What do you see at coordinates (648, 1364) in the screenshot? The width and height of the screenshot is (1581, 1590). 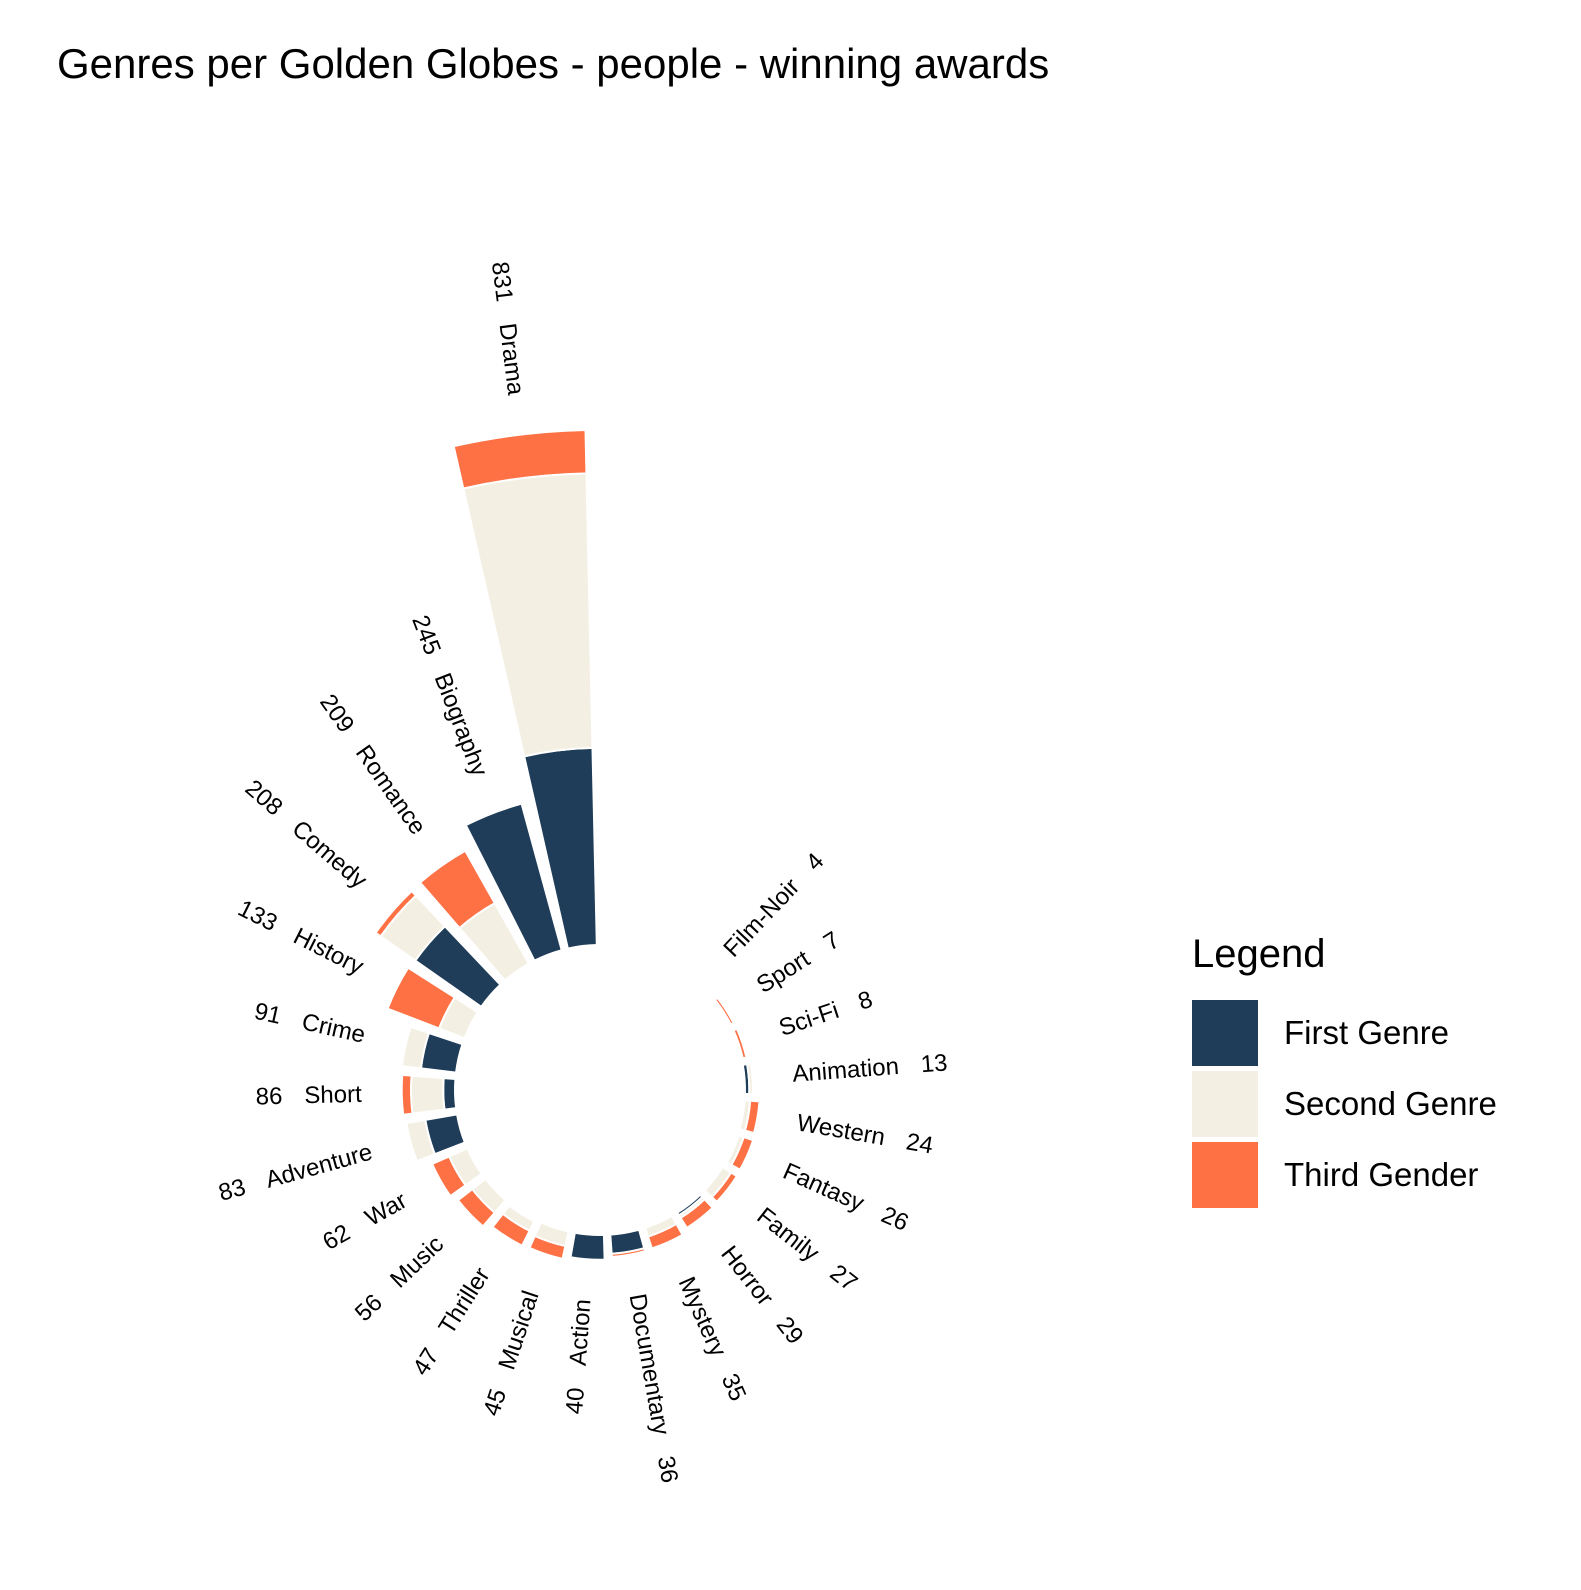 I see `label-name-documentary: Documentary` at bounding box center [648, 1364].